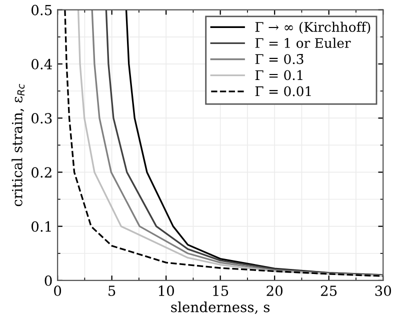 This screenshot has width=397, height=328. What do you see at coordinates (42, 172) in the screenshot?
I see `y-tick-label: 0.2` at bounding box center [42, 172].